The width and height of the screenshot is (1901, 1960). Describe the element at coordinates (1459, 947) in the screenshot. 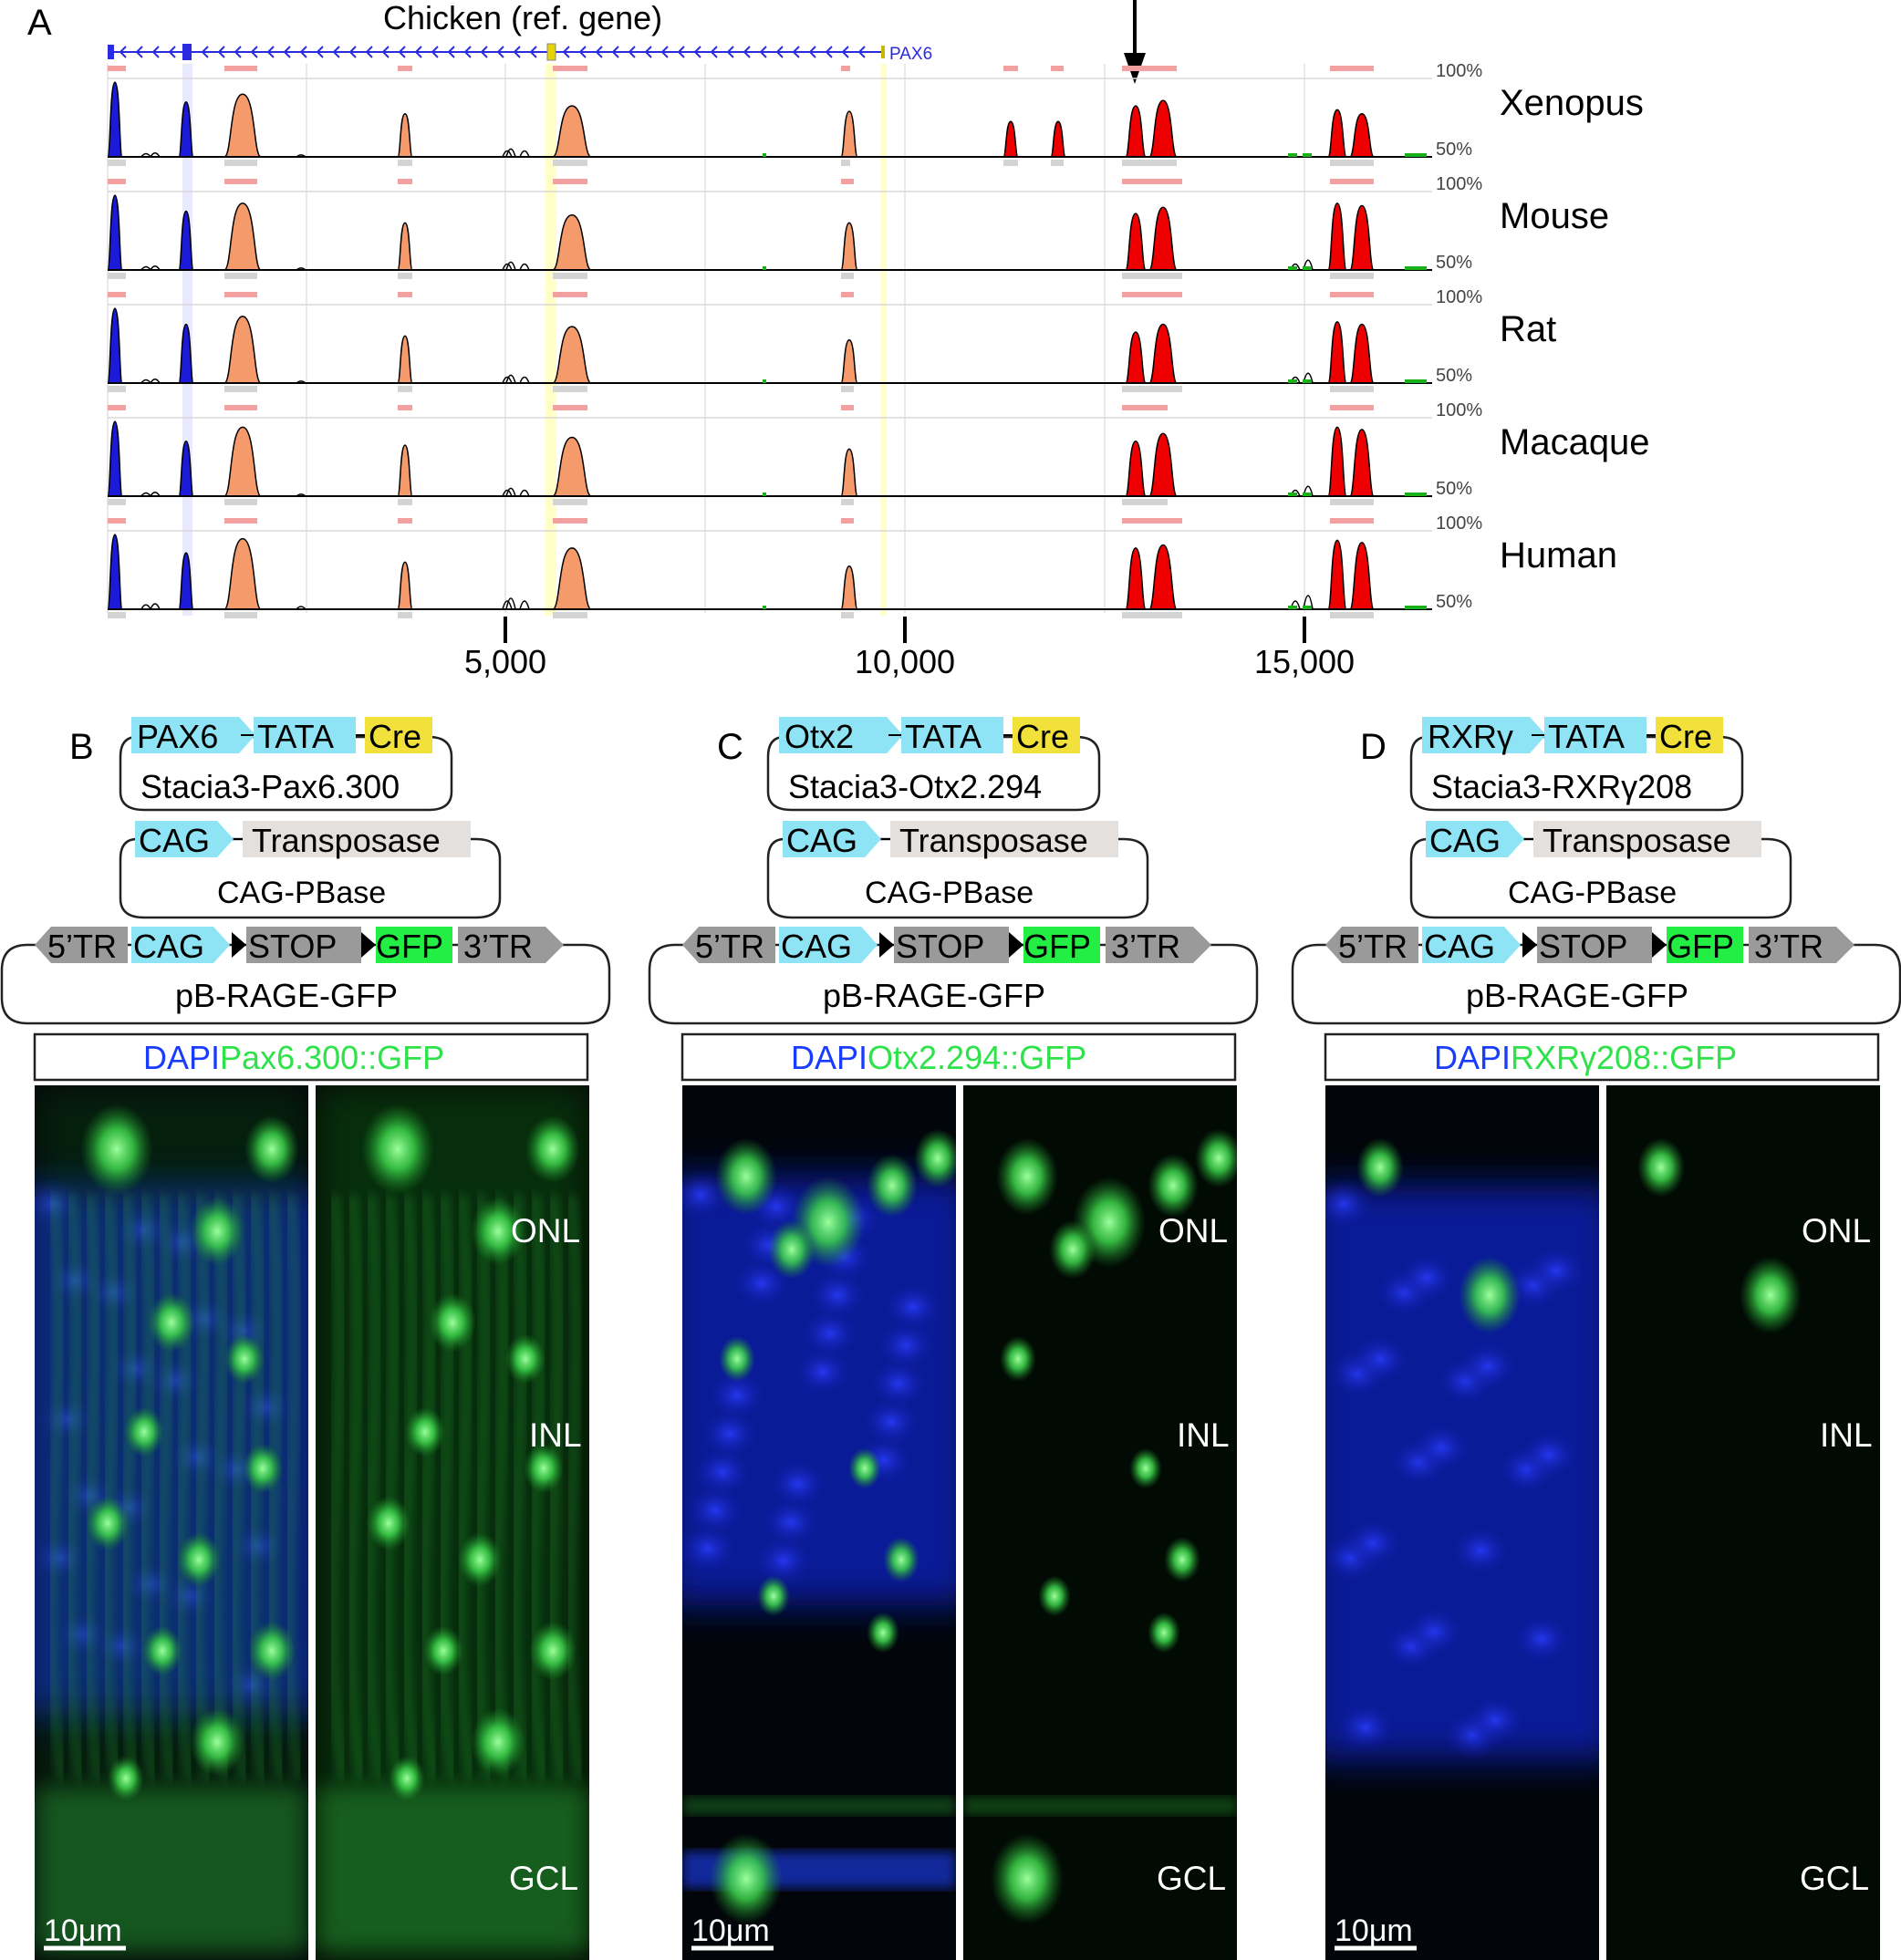

I see `cag-label: CAG` at that location.